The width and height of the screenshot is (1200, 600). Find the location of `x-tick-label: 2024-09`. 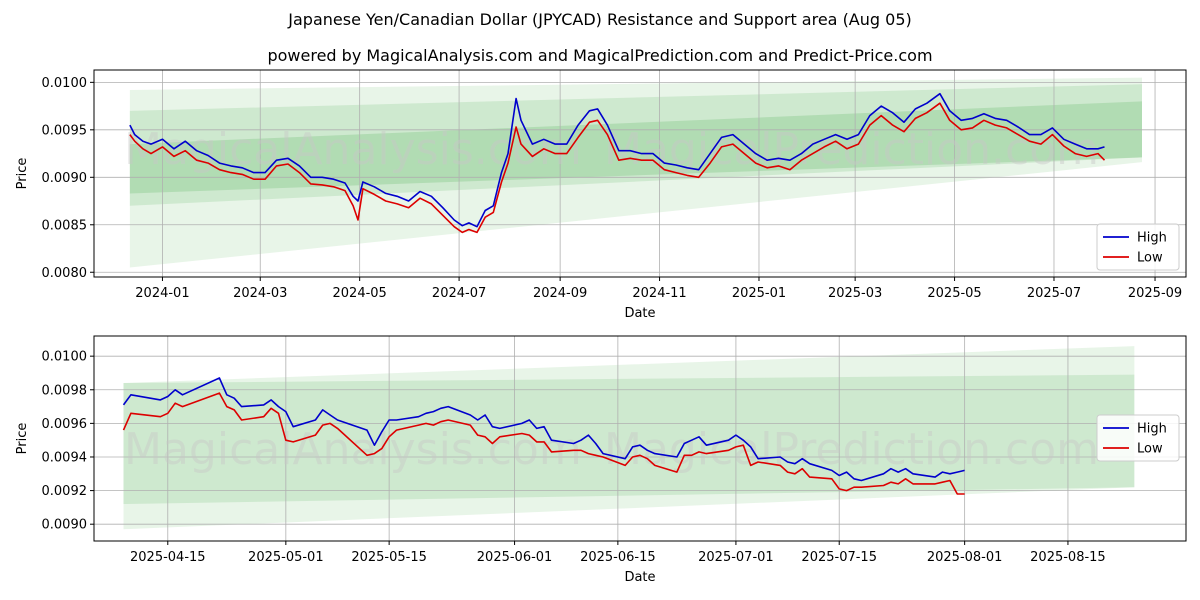

x-tick-label: 2024-09 is located at coordinates (560, 293).